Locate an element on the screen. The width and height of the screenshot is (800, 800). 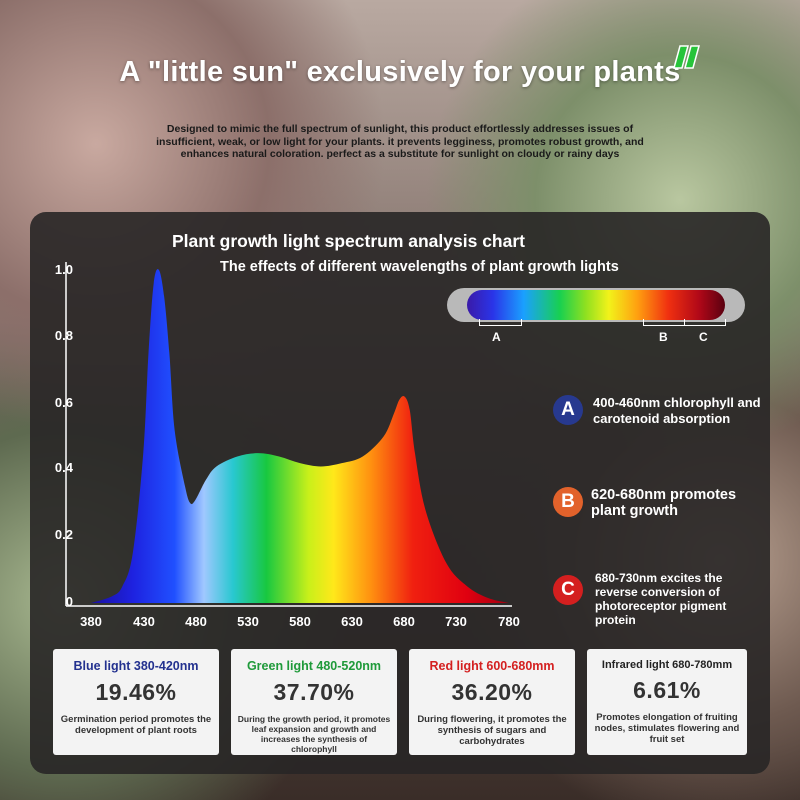
x-tick-label: 680 is located at coordinates (404, 621).